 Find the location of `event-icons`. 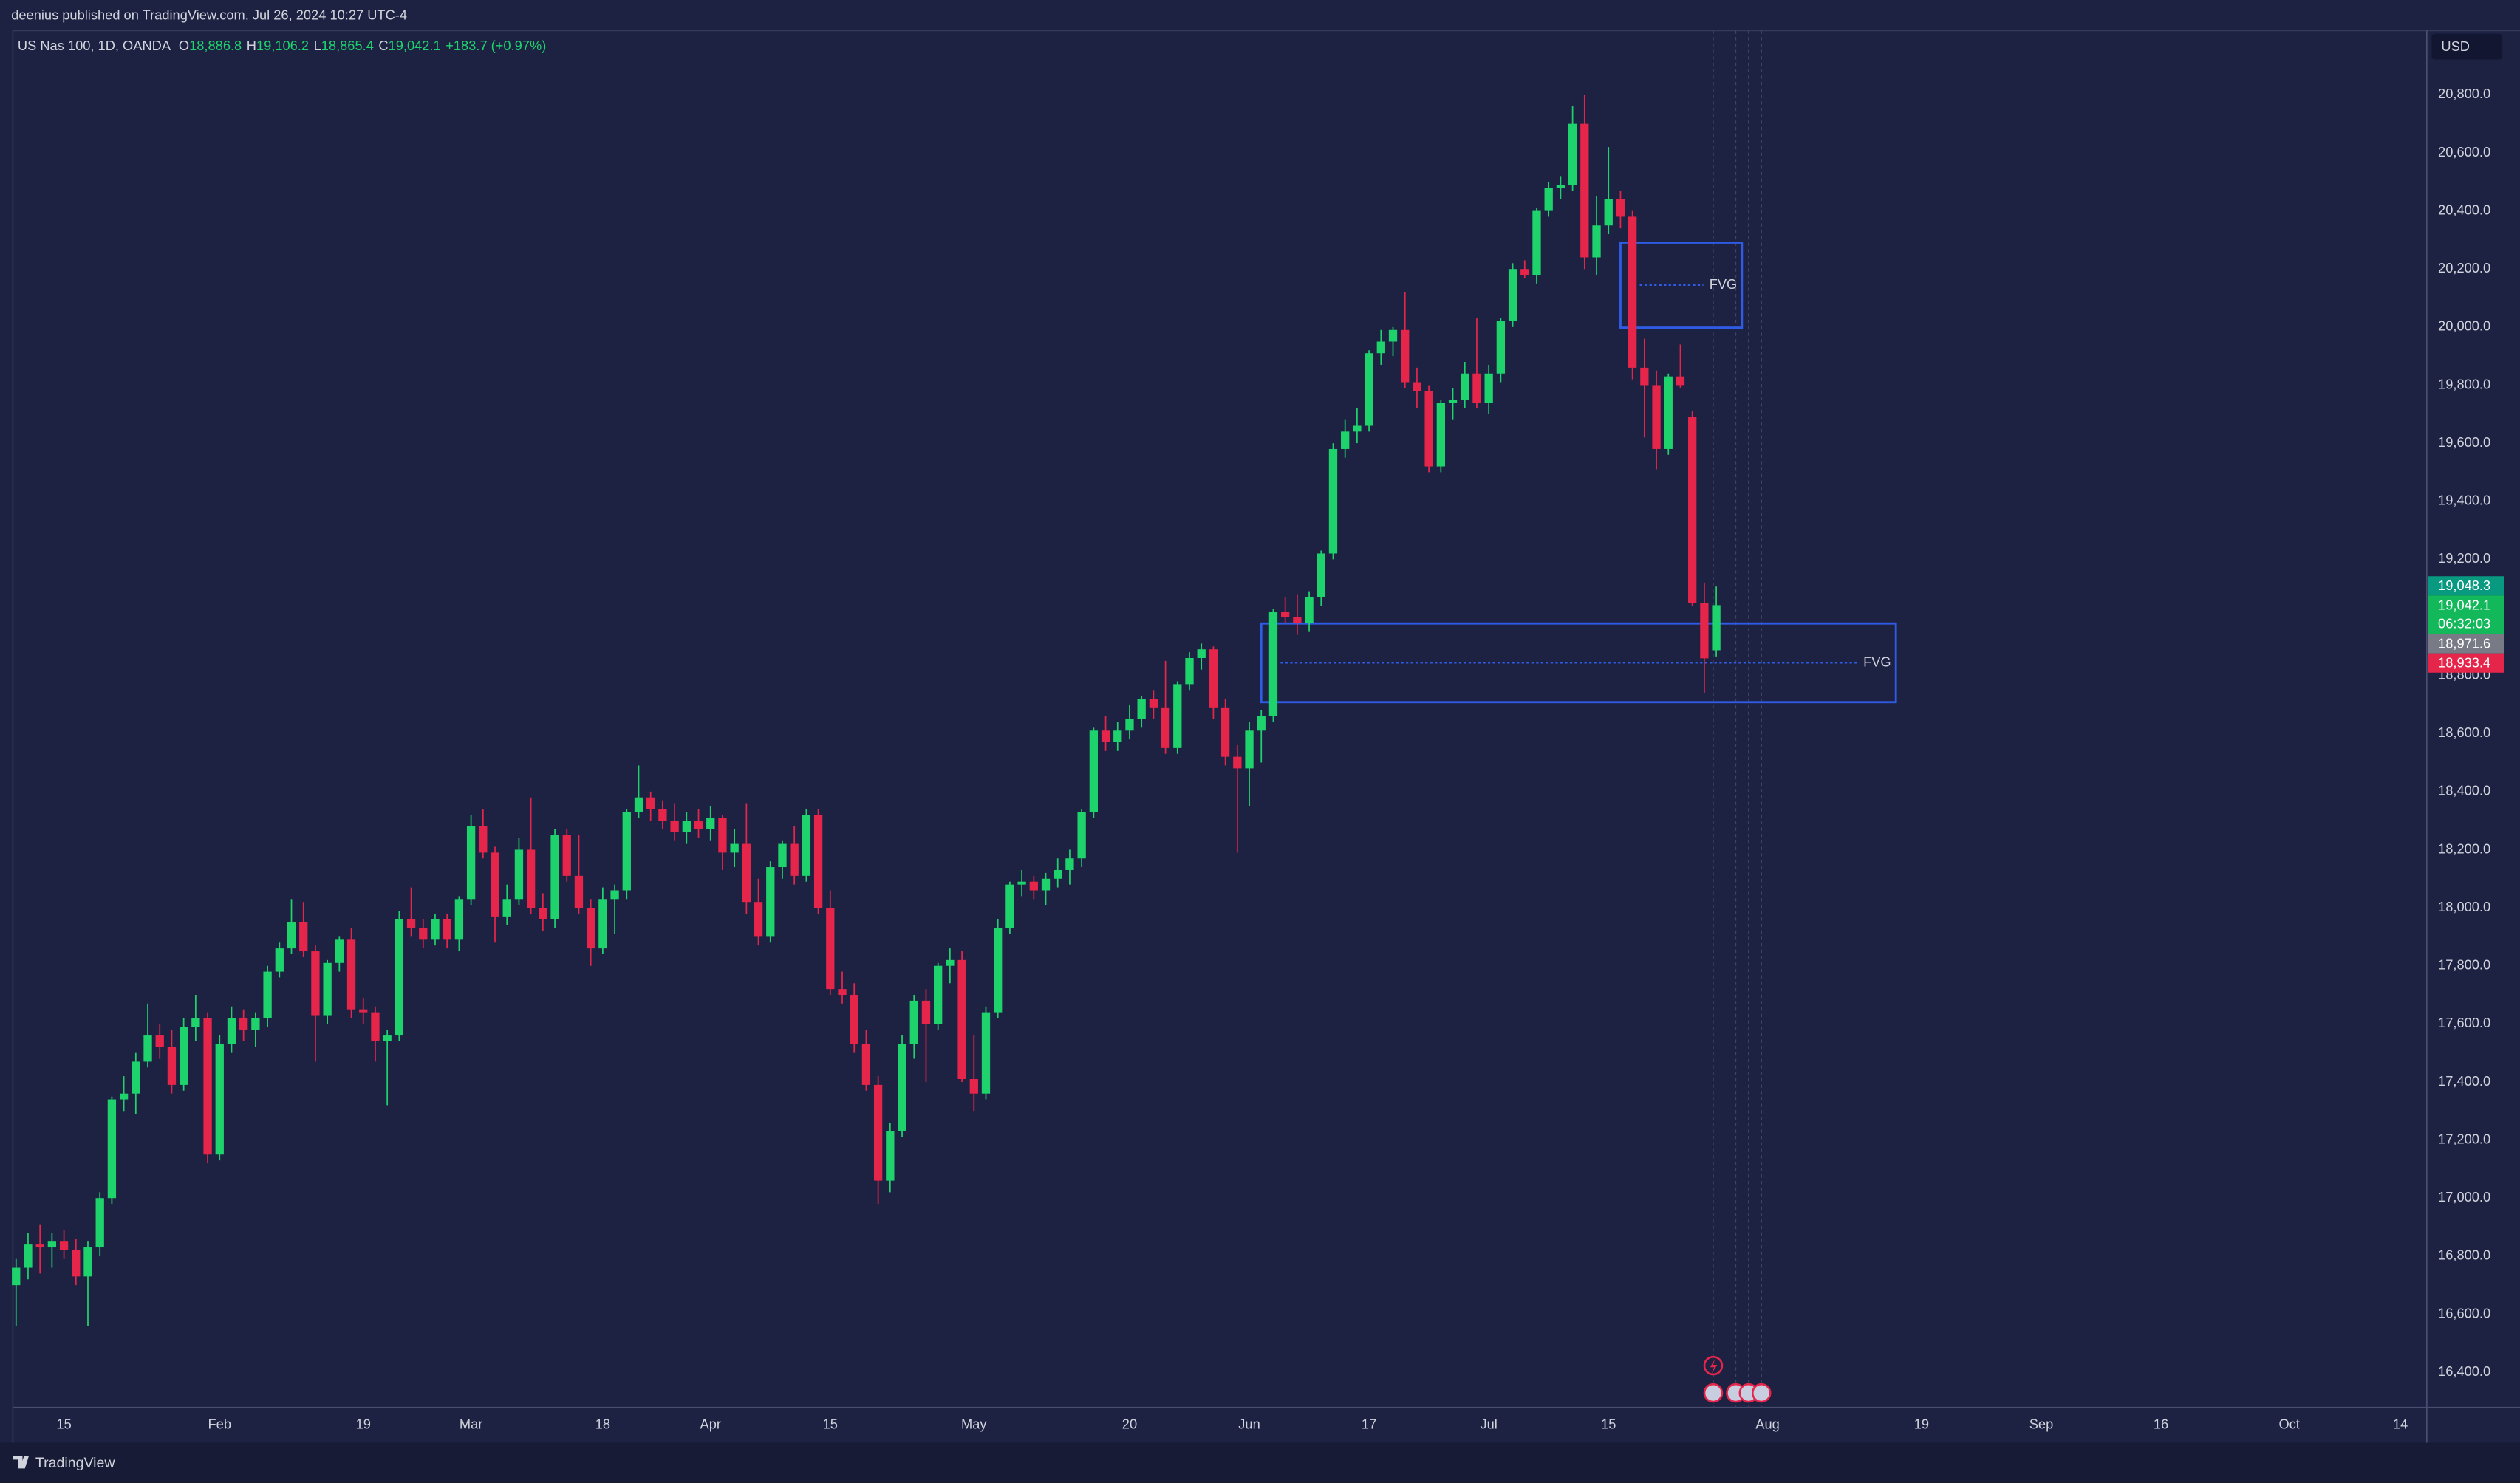

event-icons is located at coordinates (1737, 1379).